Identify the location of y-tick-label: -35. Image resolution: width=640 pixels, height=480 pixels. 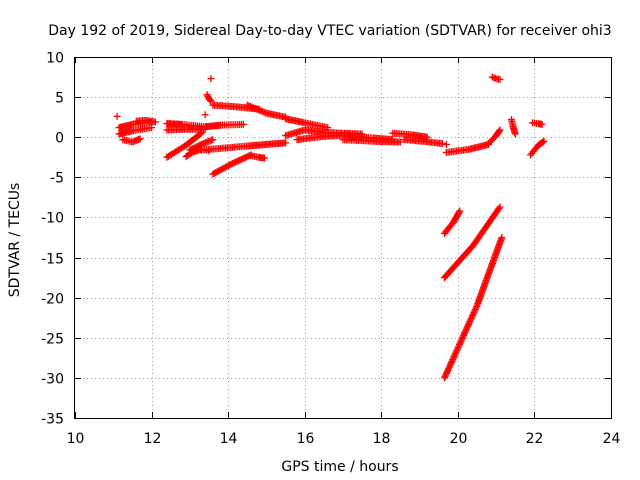
(52, 420).